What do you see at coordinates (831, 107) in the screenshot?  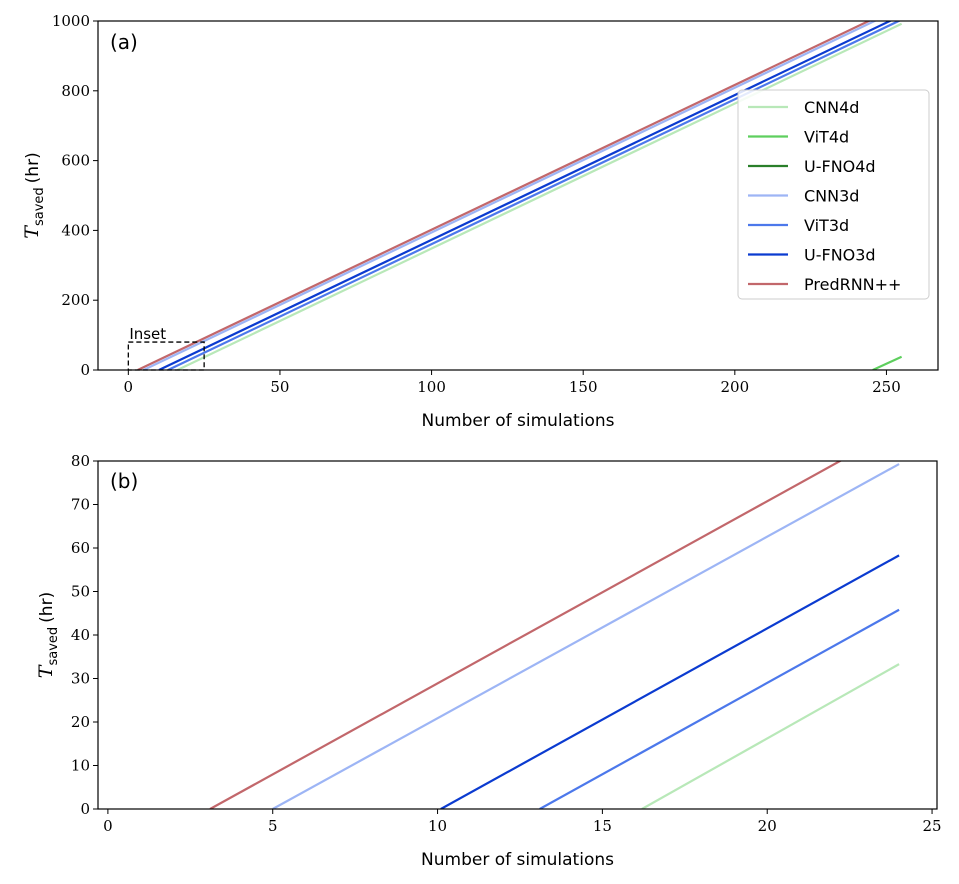 I see `legend-entry-cnn4d: CNN4d` at bounding box center [831, 107].